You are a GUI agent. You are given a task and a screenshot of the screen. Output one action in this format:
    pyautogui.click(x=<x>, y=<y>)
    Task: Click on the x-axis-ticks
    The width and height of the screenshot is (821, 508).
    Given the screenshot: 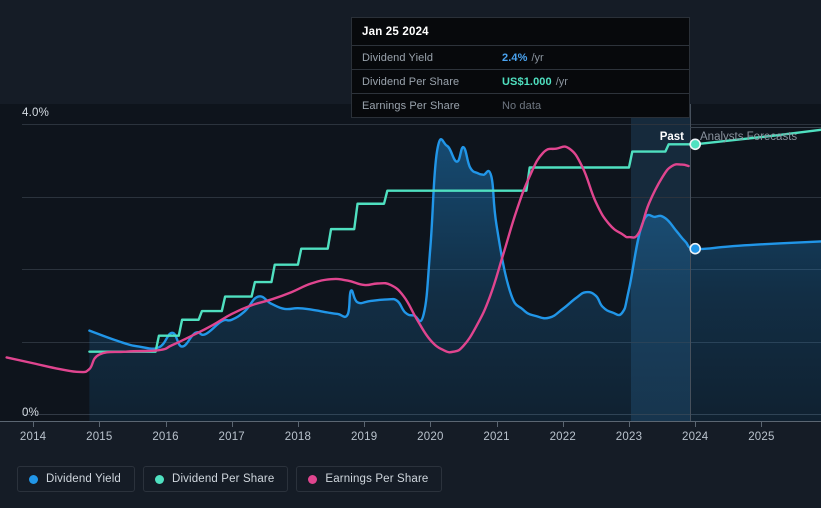 What is the action you would take?
    pyautogui.click(x=397, y=424)
    